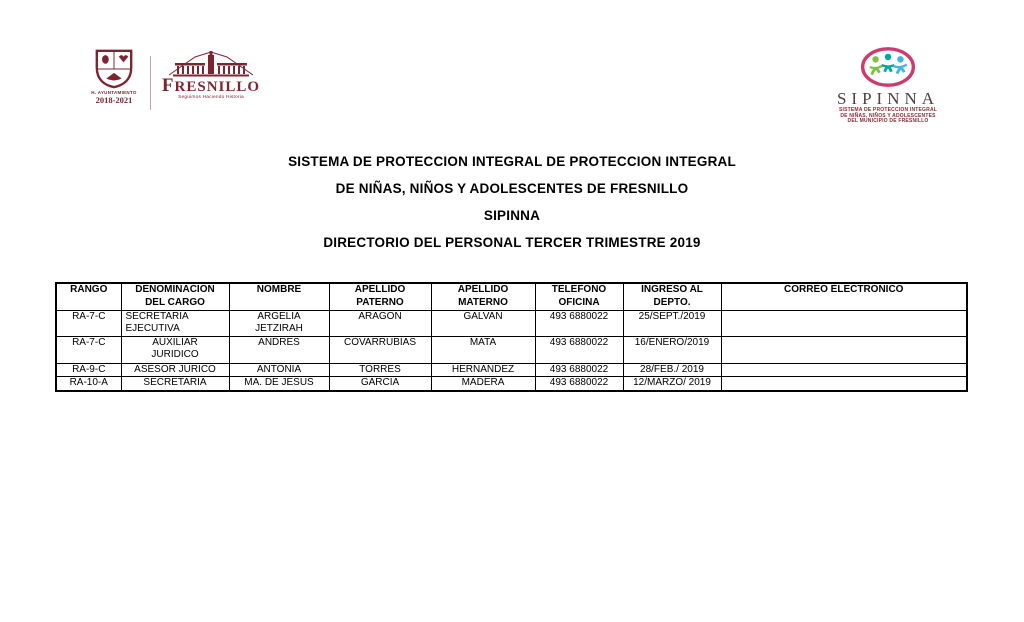  I want to click on cell-denominacion: ASESOR JURICO, so click(175, 369).